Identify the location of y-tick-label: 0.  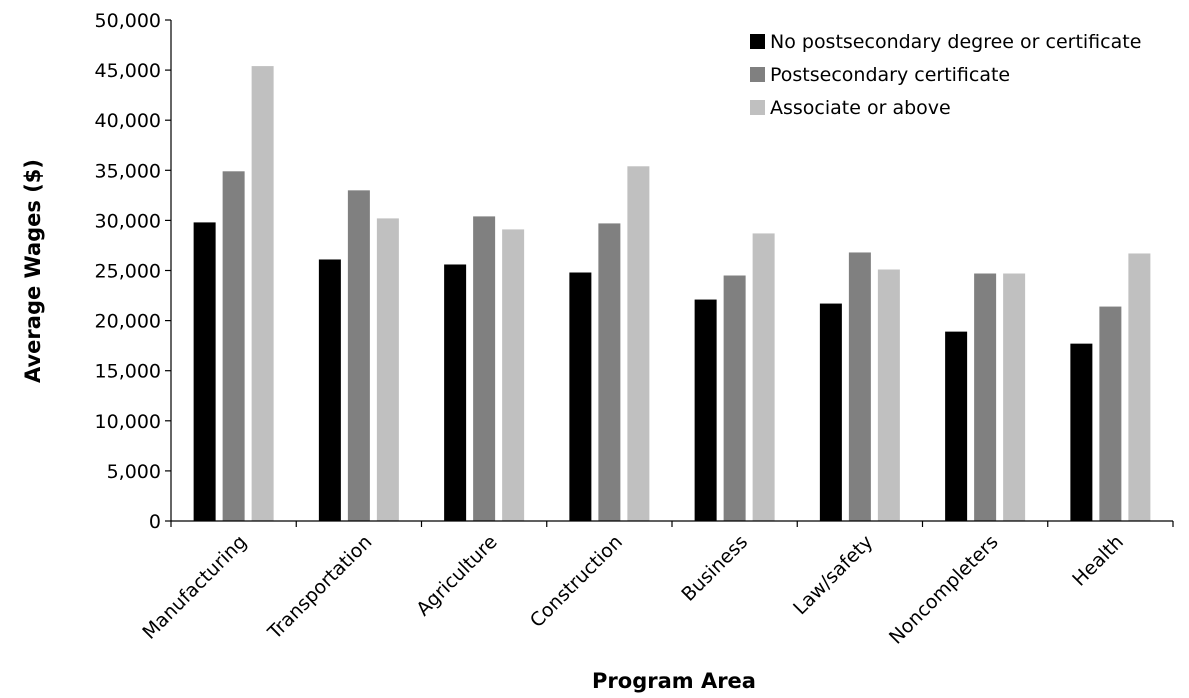
(155, 522).